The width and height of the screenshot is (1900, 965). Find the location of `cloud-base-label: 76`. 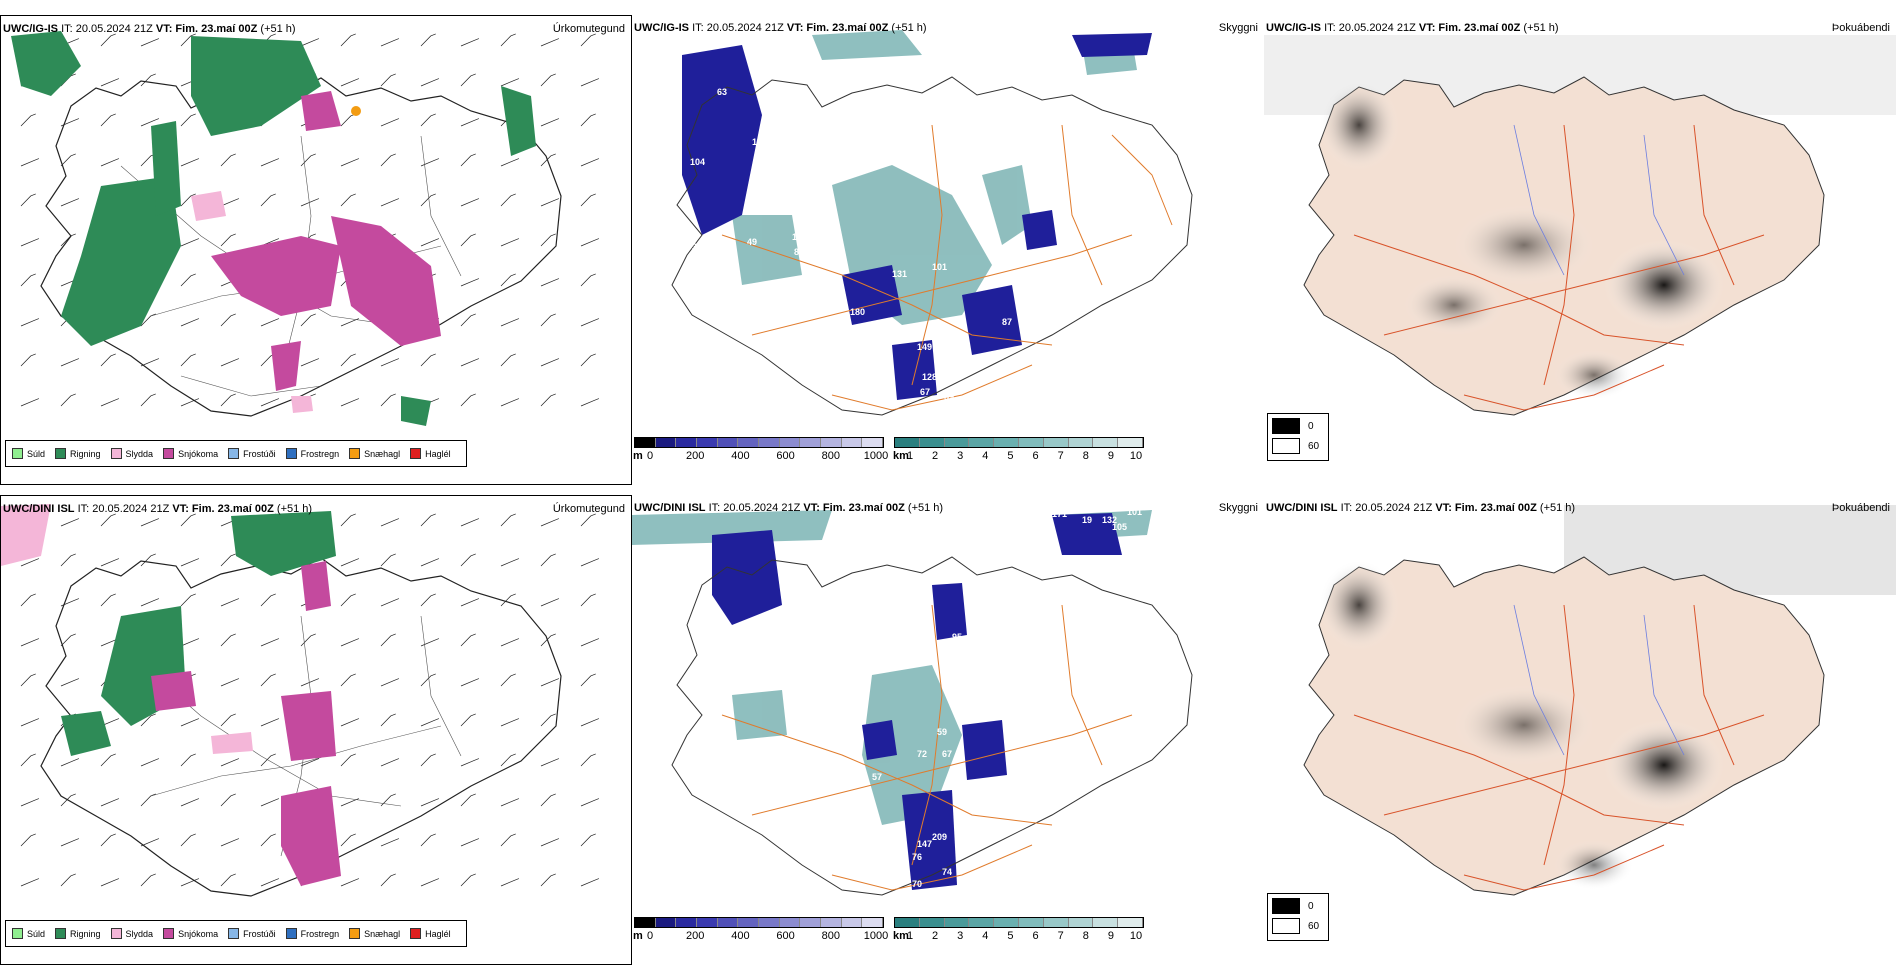

cloud-base-label: 76 is located at coordinates (917, 857).